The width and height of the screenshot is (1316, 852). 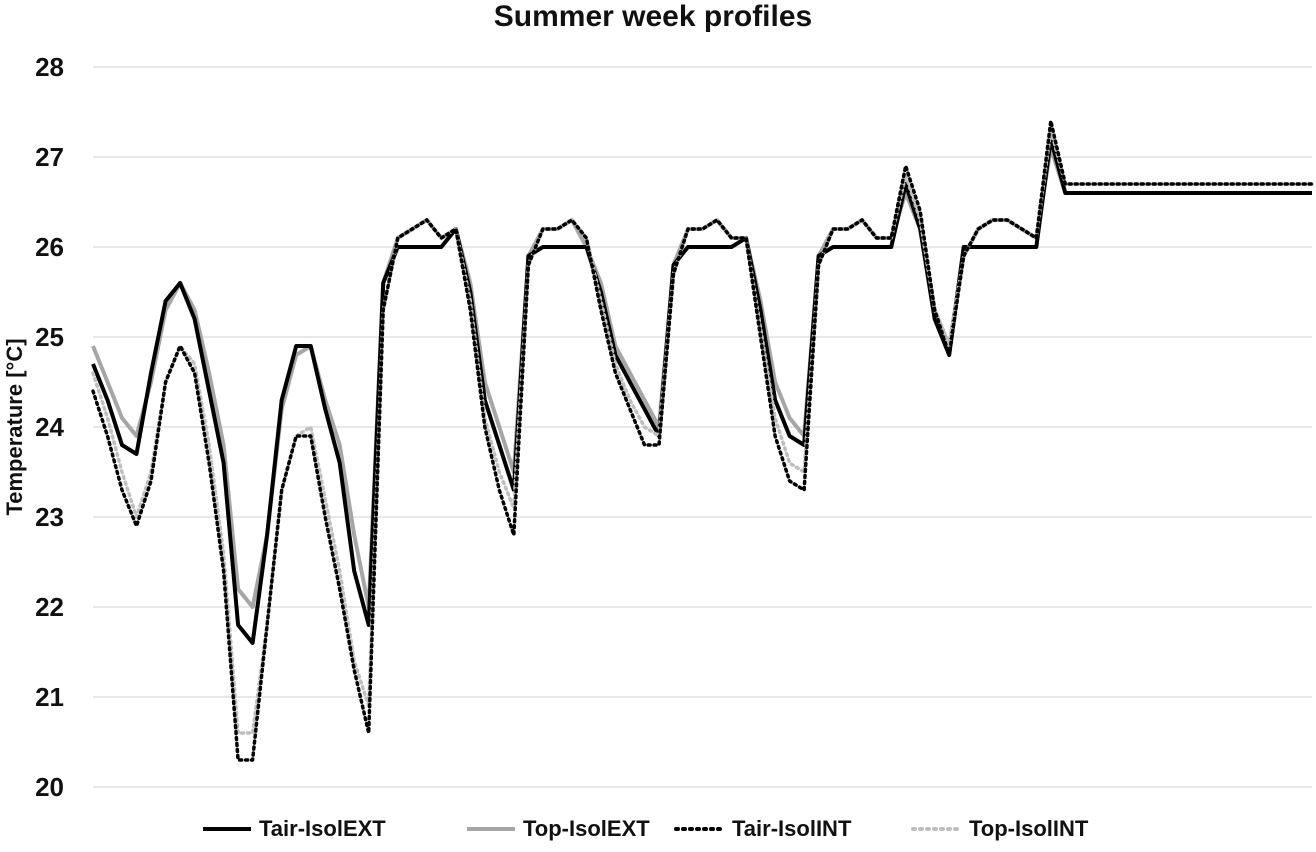 I want to click on legend-label: Tair-IsolINT, so click(x=792, y=828).